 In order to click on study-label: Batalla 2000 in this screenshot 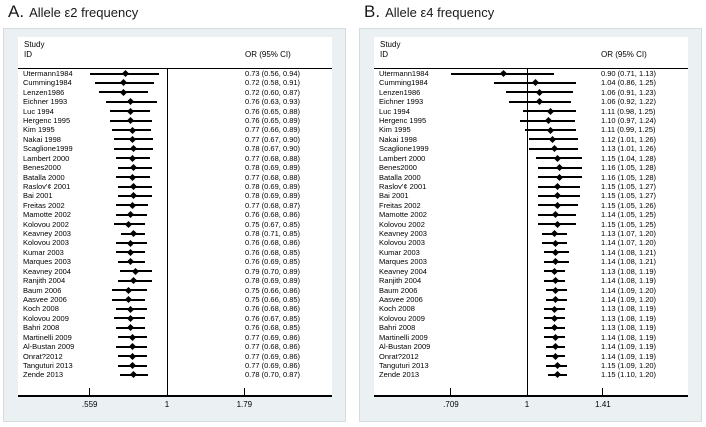, I will do `click(400, 177)`.